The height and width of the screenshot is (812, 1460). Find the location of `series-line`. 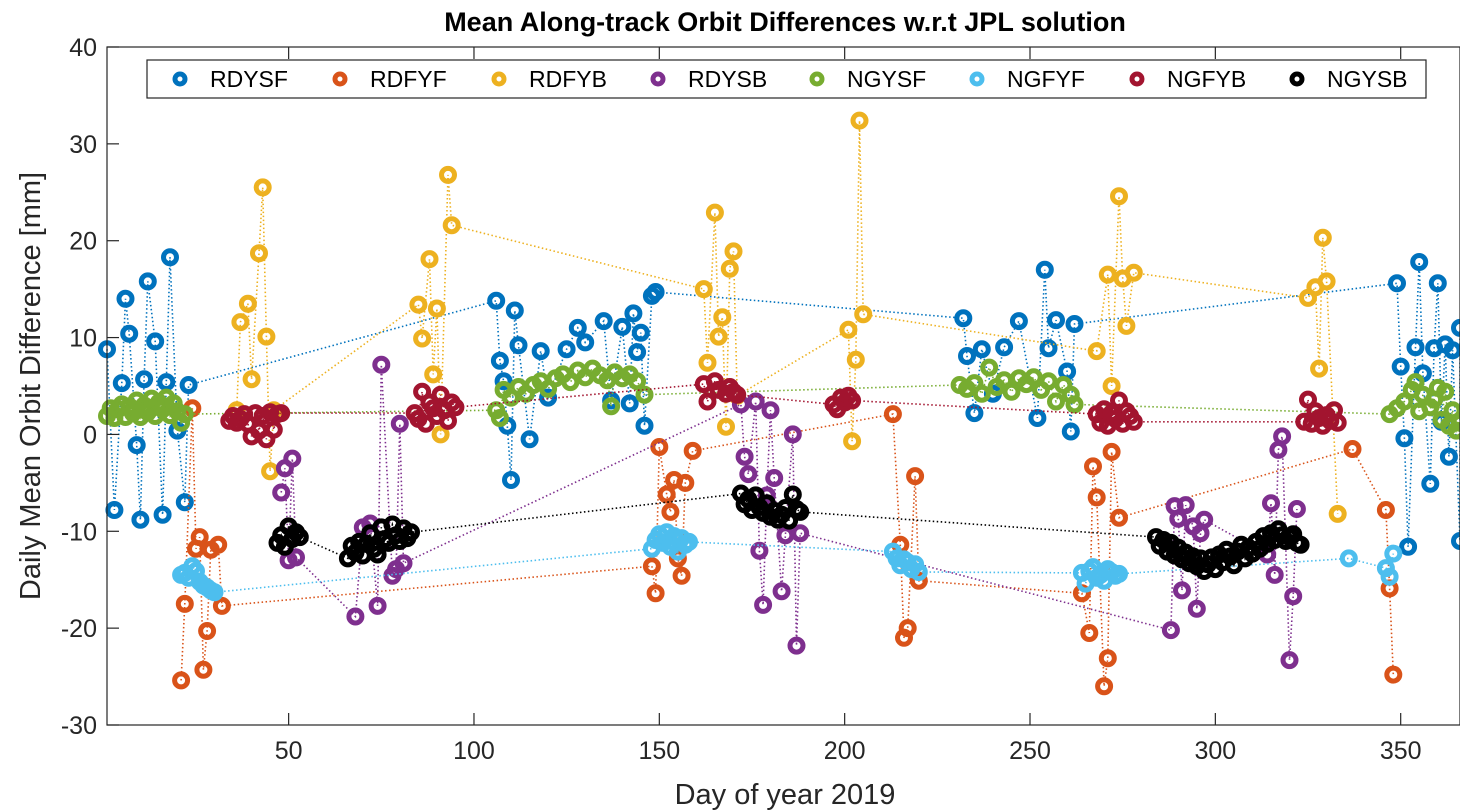

series-line is located at coordinates (788, 533).